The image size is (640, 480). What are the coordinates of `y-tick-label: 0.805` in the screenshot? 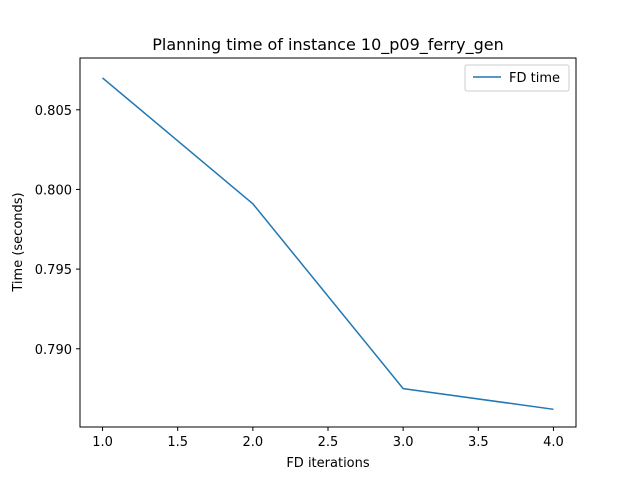 It's located at (53, 111).